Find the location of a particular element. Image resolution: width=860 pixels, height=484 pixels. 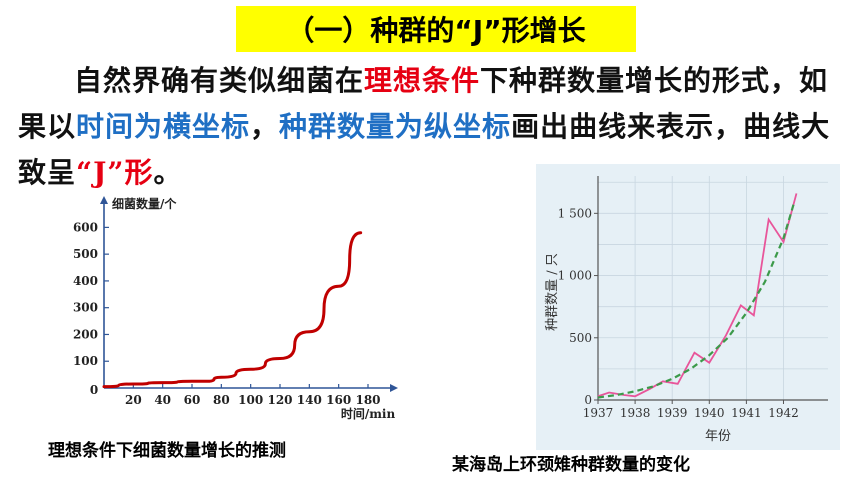

right-y-axis-label: 种群数量 / 只 is located at coordinates (552, 292).